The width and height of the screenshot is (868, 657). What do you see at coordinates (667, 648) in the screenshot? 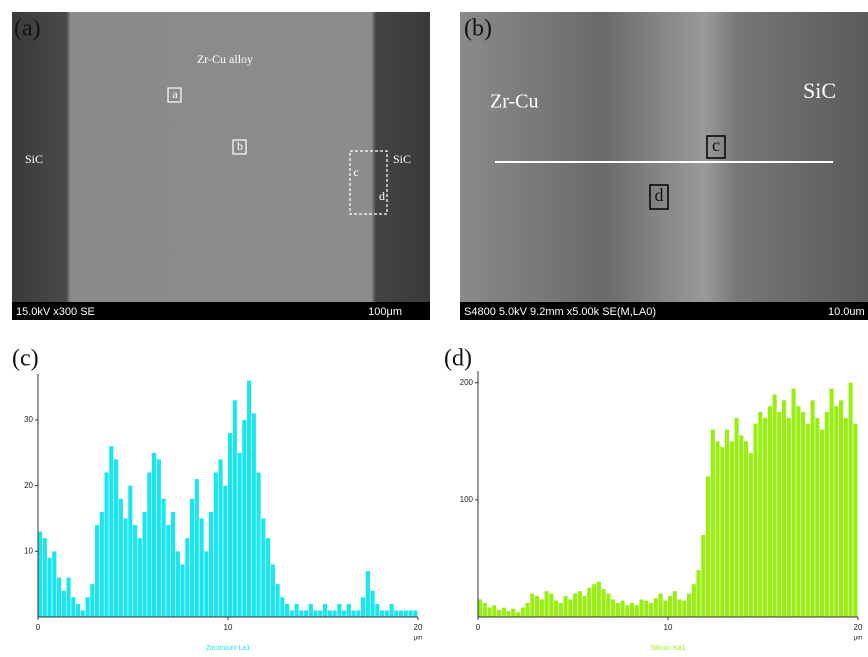
I see `series-name: Silicon Ka1` at bounding box center [667, 648].